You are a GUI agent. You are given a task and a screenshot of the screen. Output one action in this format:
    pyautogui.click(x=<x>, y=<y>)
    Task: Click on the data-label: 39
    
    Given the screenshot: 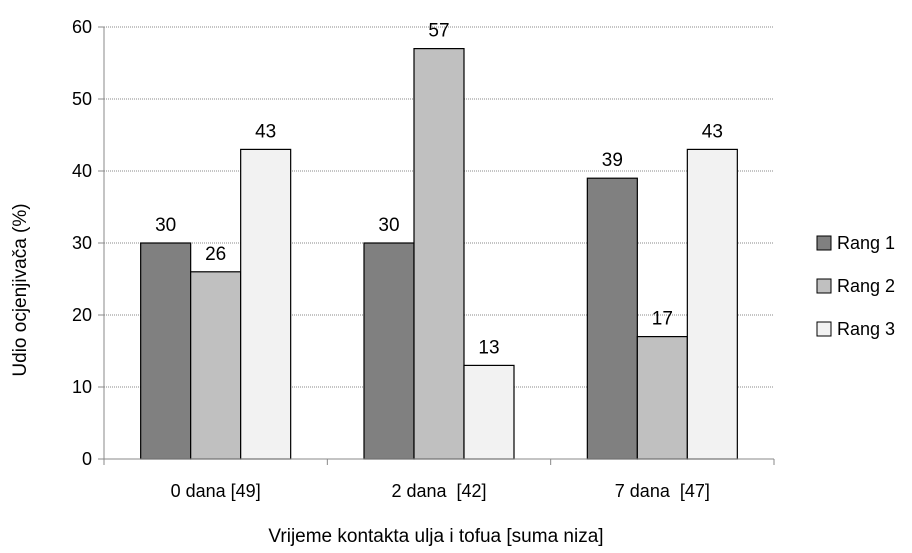 What is the action you would take?
    pyautogui.click(x=612, y=160)
    